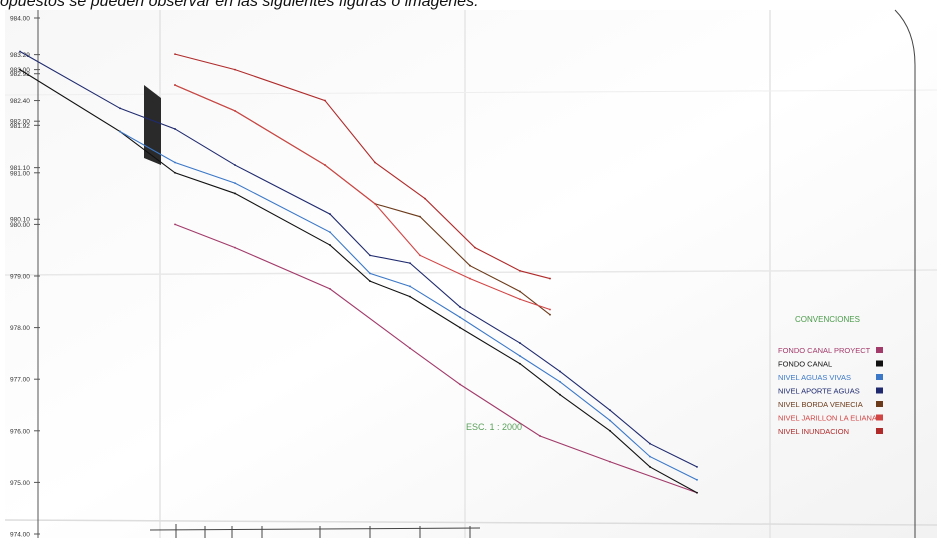 The image size is (942, 538). Describe the element at coordinates (20, 483) in the screenshot. I see `y-tick-label: 975.00` at that location.